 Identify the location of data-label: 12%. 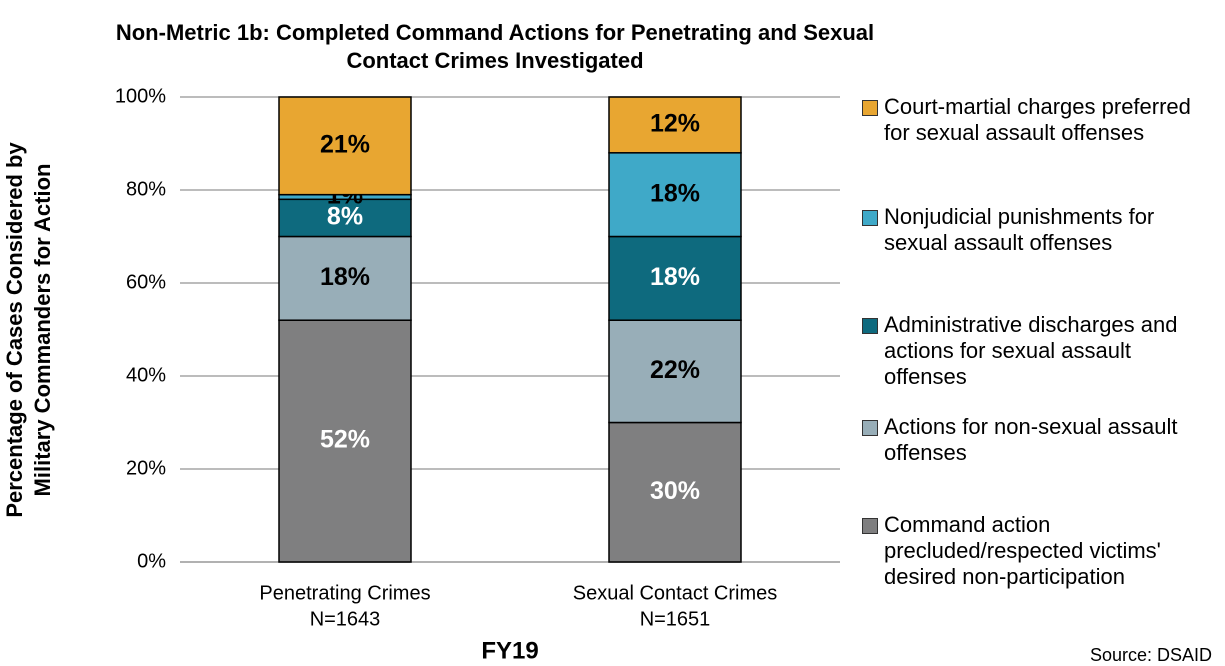
(675, 124).